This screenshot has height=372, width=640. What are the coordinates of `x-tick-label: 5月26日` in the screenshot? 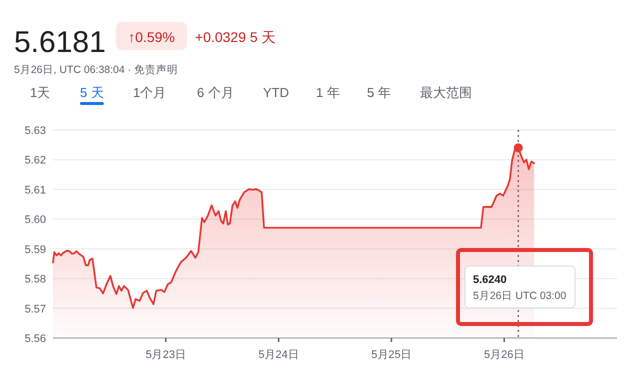 It's located at (504, 355).